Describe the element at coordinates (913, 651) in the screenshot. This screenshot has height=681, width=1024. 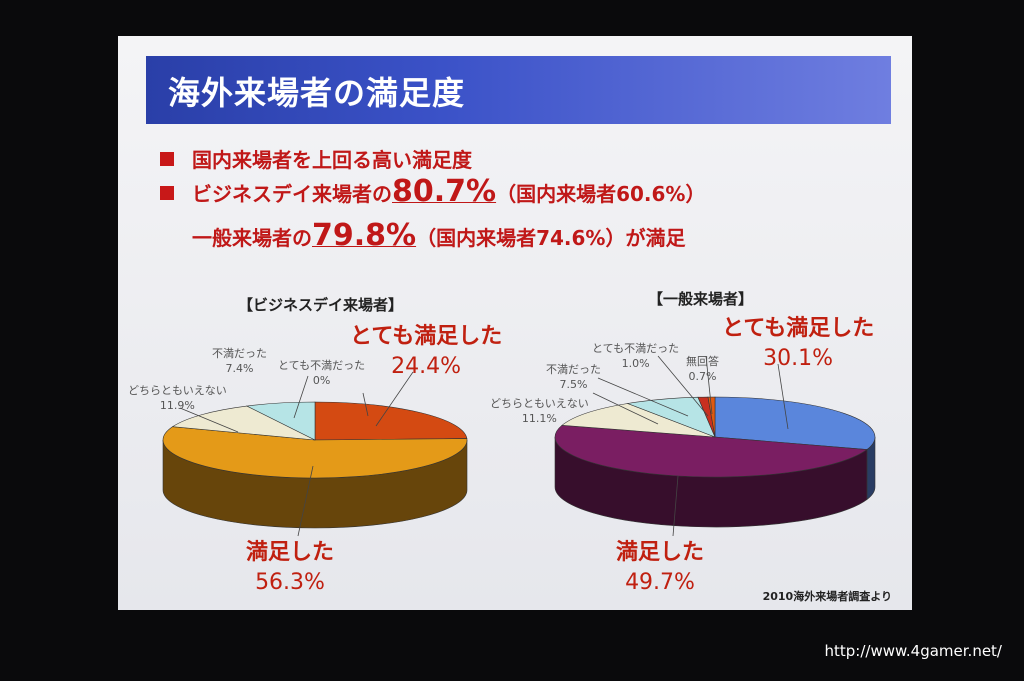
I see `watermark-url: http://www.4gamer.net/` at that location.